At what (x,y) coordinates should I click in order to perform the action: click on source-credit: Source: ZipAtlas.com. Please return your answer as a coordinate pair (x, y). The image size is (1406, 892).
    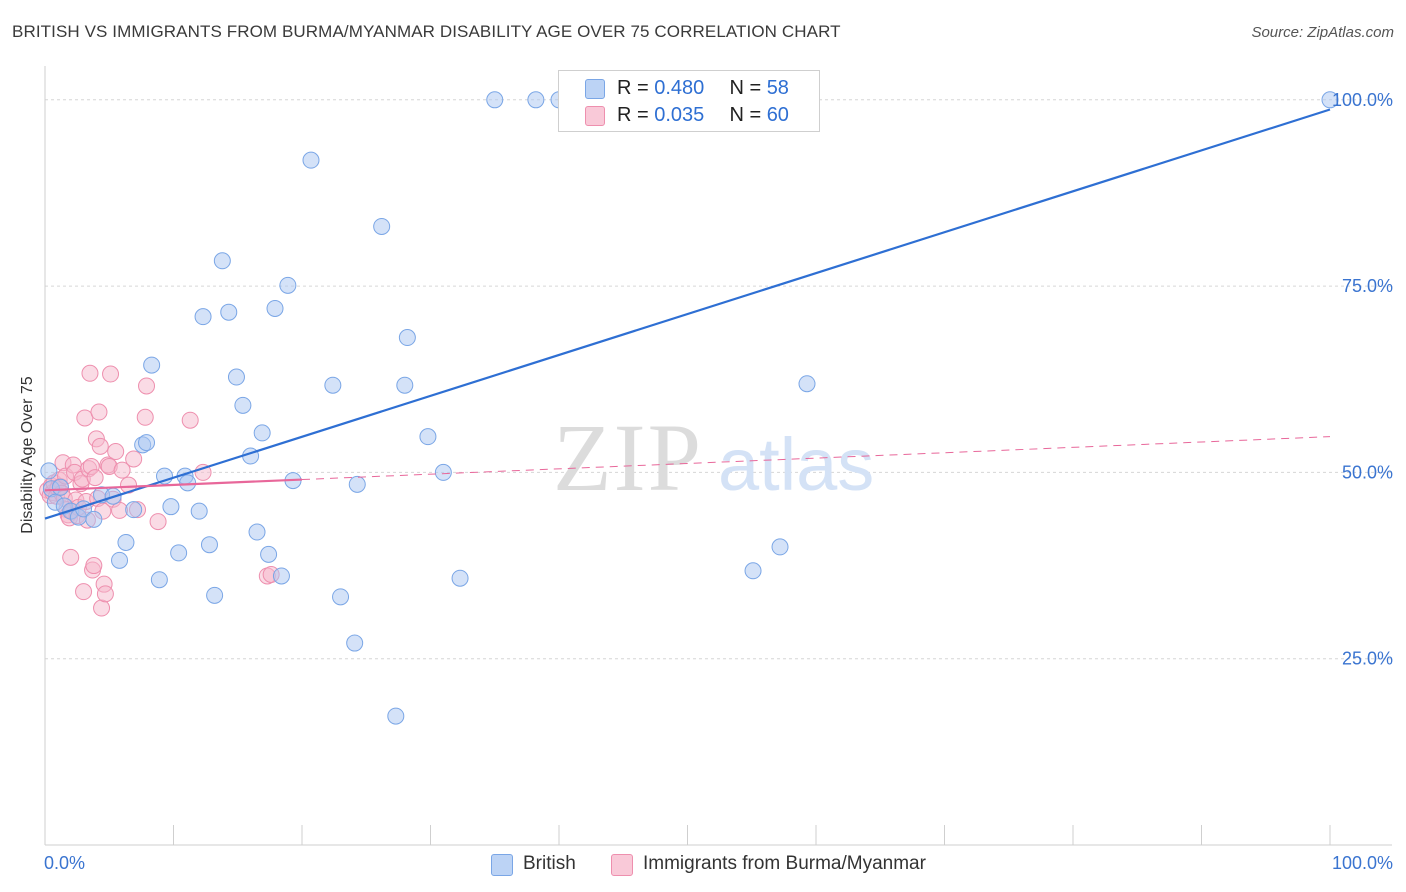
    Looking at the image, I should click on (1322, 32).